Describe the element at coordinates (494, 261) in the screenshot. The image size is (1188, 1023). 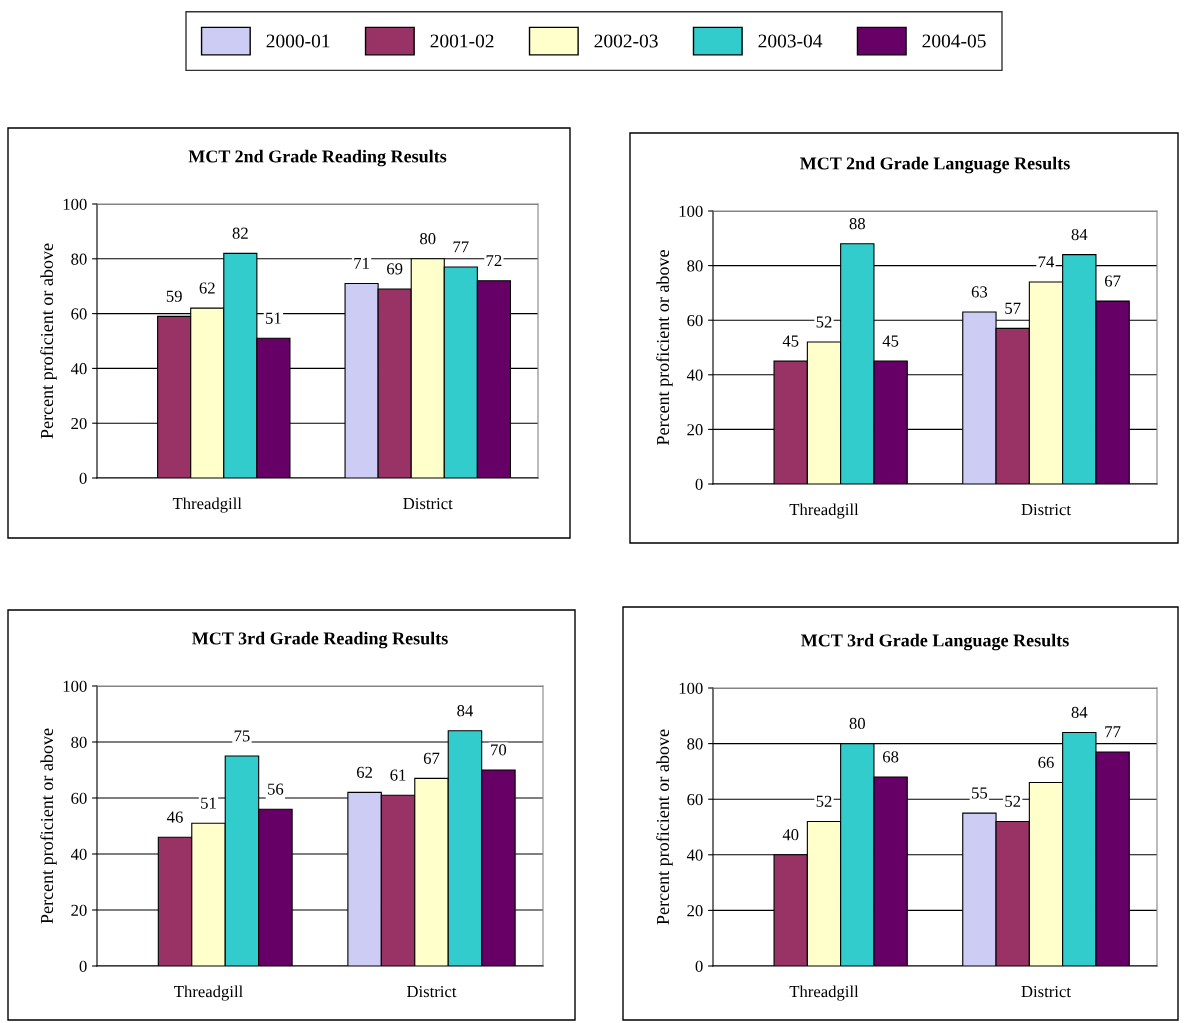
I see `data-label: 72` at that location.